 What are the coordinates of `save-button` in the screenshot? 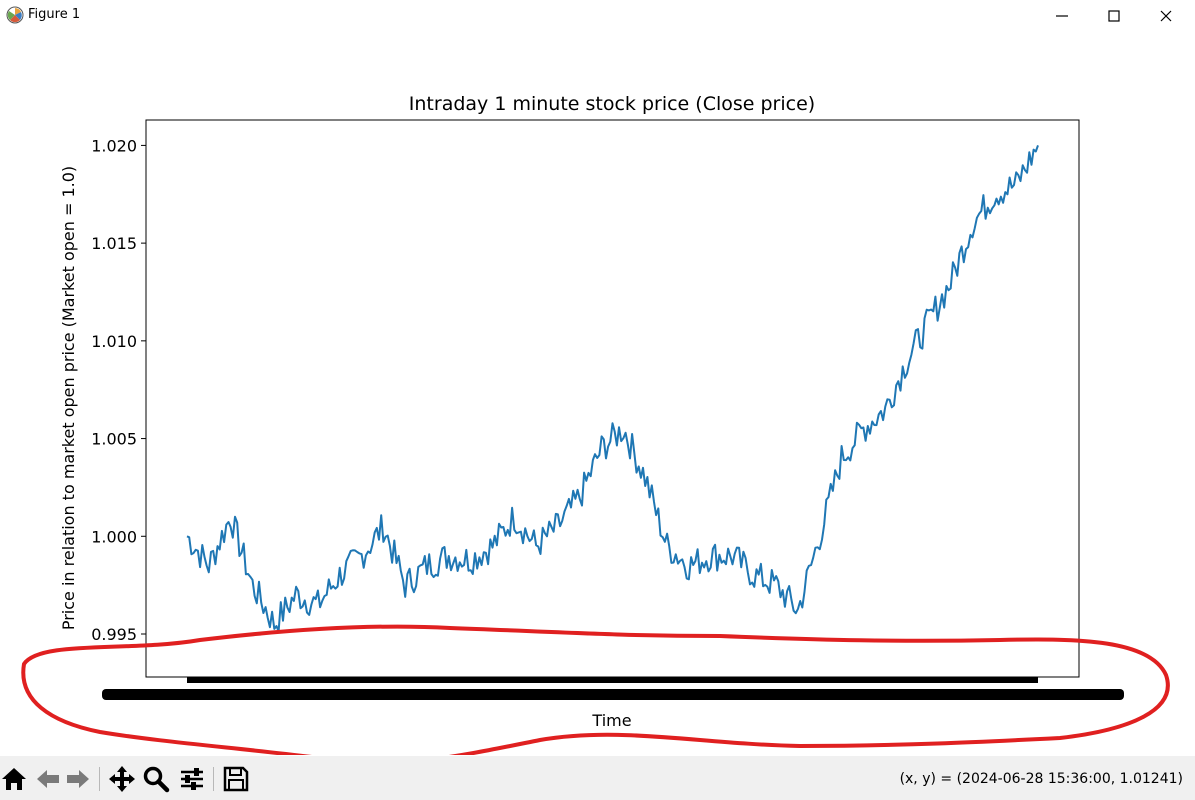 It's located at (236, 779).